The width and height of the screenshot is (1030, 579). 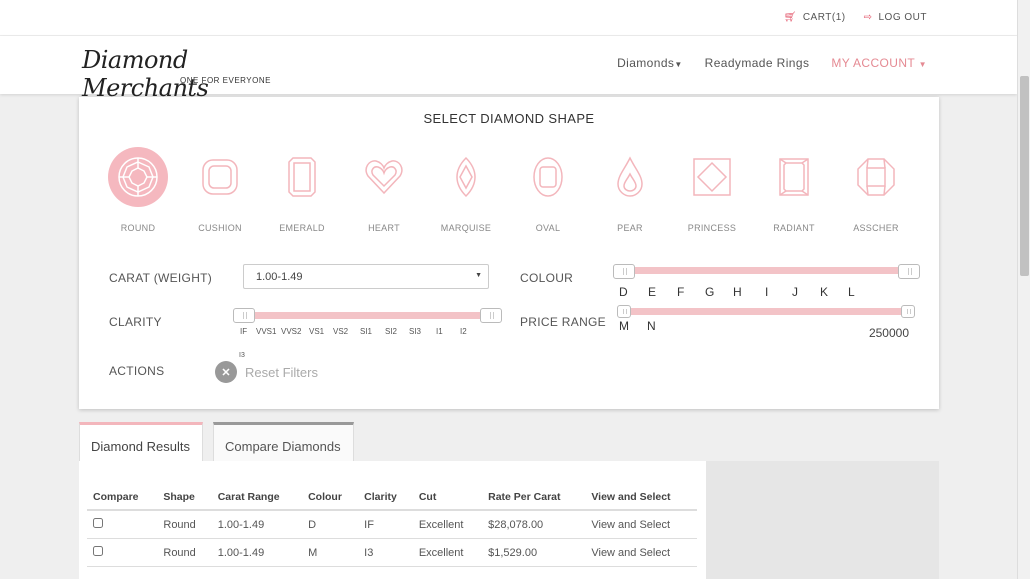 What do you see at coordinates (283, 442) in the screenshot?
I see `tab-compare-diamonds: Compare Diamonds` at bounding box center [283, 442].